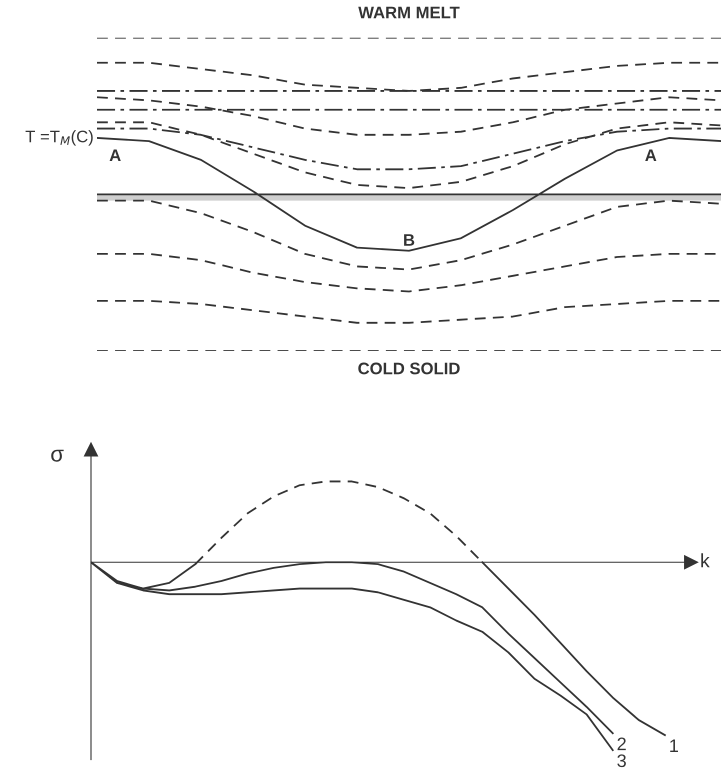  I want to click on x-axis-title: COLD SOLID, so click(409, 368).